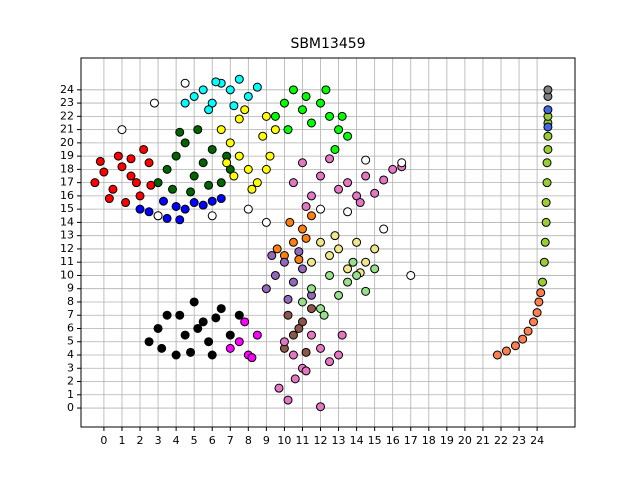  I want to click on y-tick-label: 14, so click(67, 221).